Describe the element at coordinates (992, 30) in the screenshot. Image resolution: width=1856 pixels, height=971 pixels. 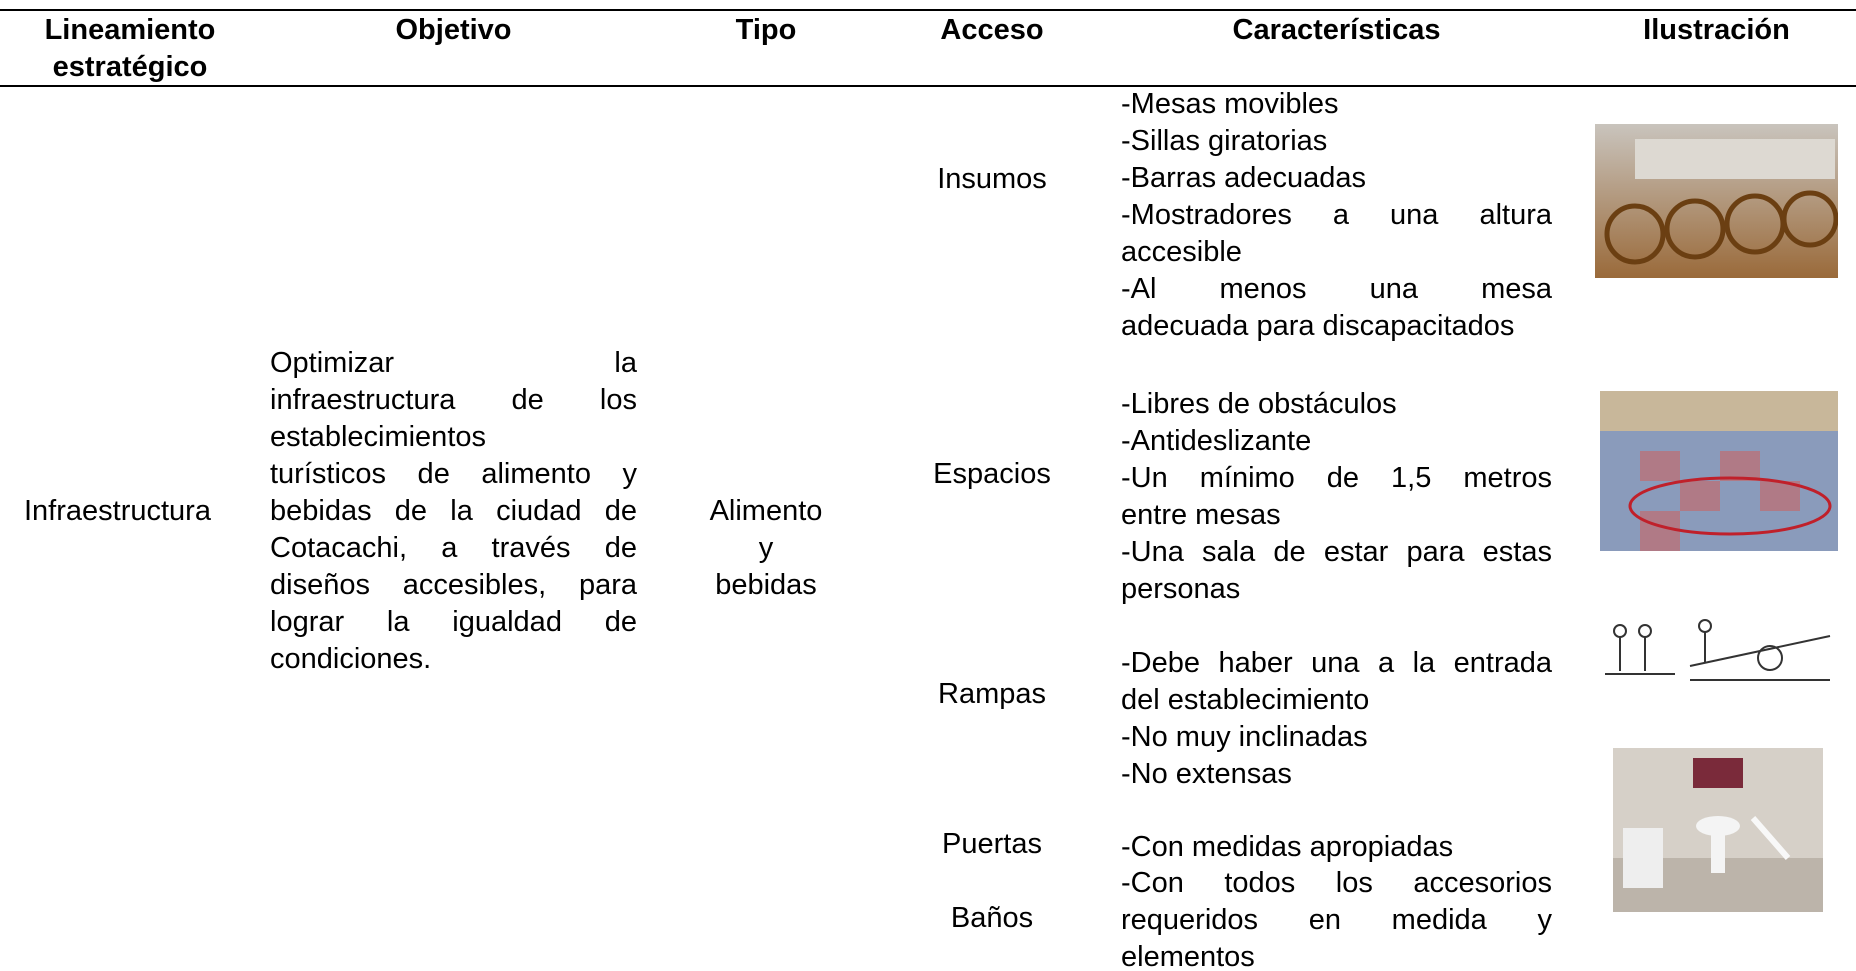
I see `column-header: Acceso` at that location.